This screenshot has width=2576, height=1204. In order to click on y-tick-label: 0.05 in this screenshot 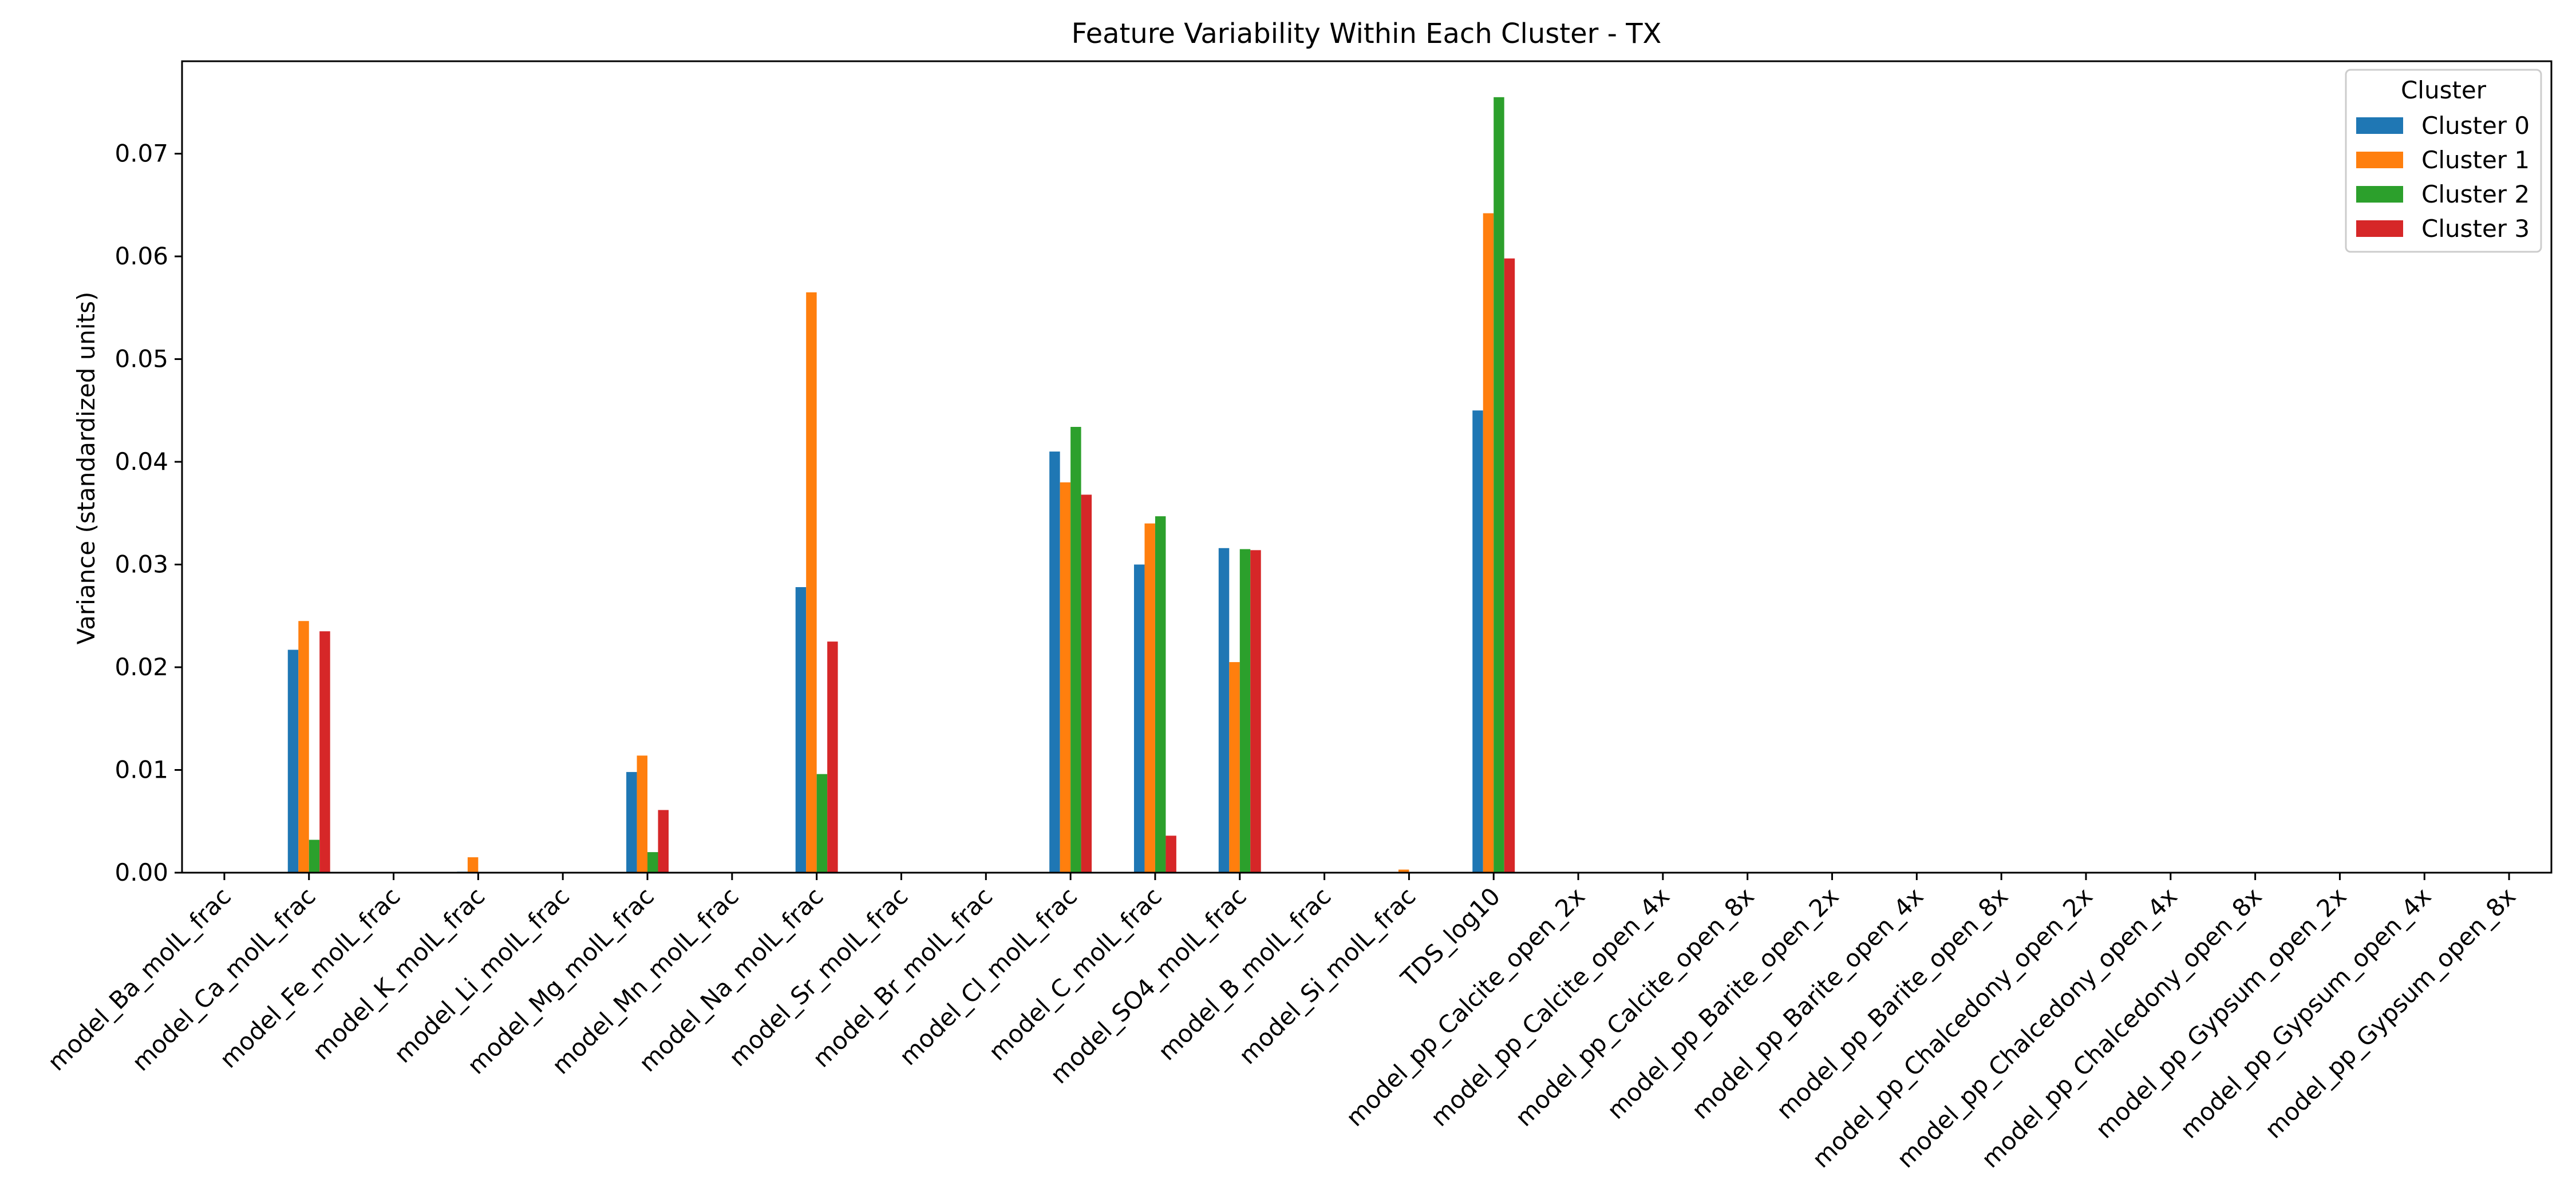, I will do `click(141, 359)`.